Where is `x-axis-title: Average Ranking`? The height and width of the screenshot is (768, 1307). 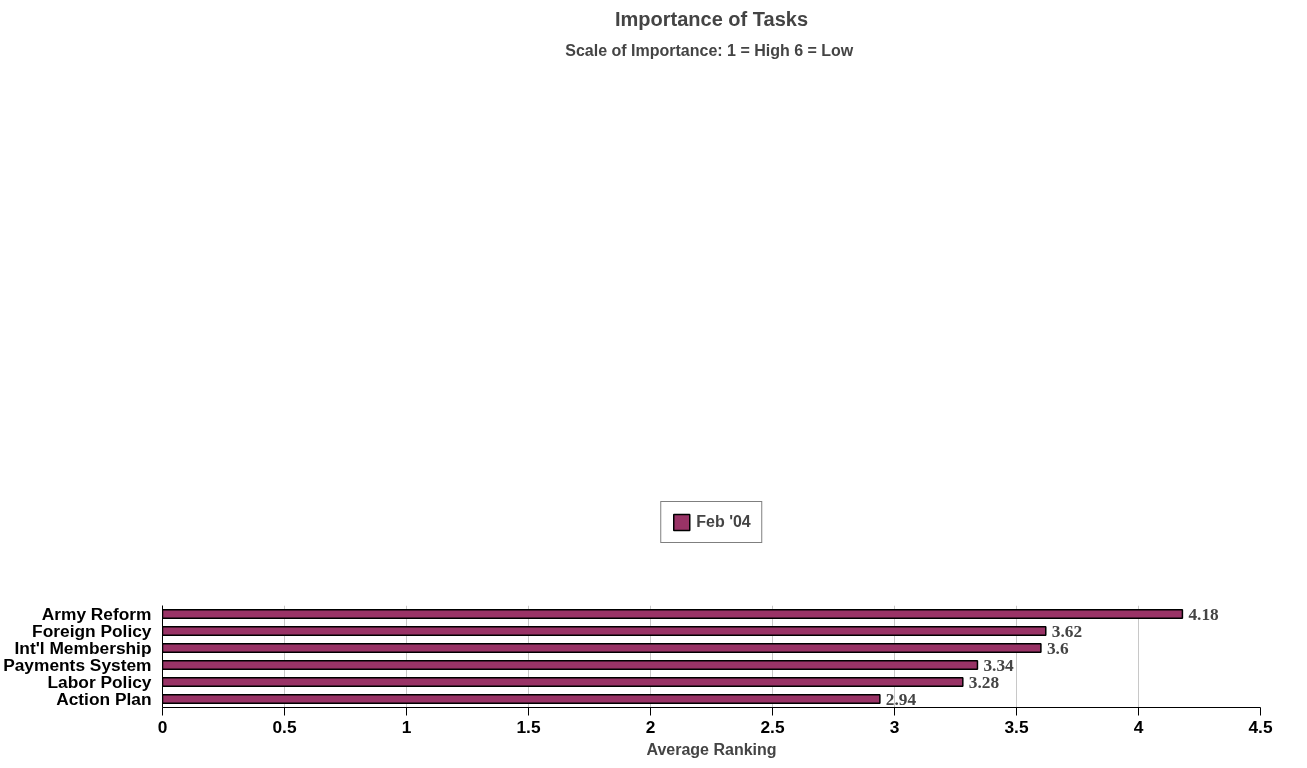 x-axis-title: Average Ranking is located at coordinates (711, 749).